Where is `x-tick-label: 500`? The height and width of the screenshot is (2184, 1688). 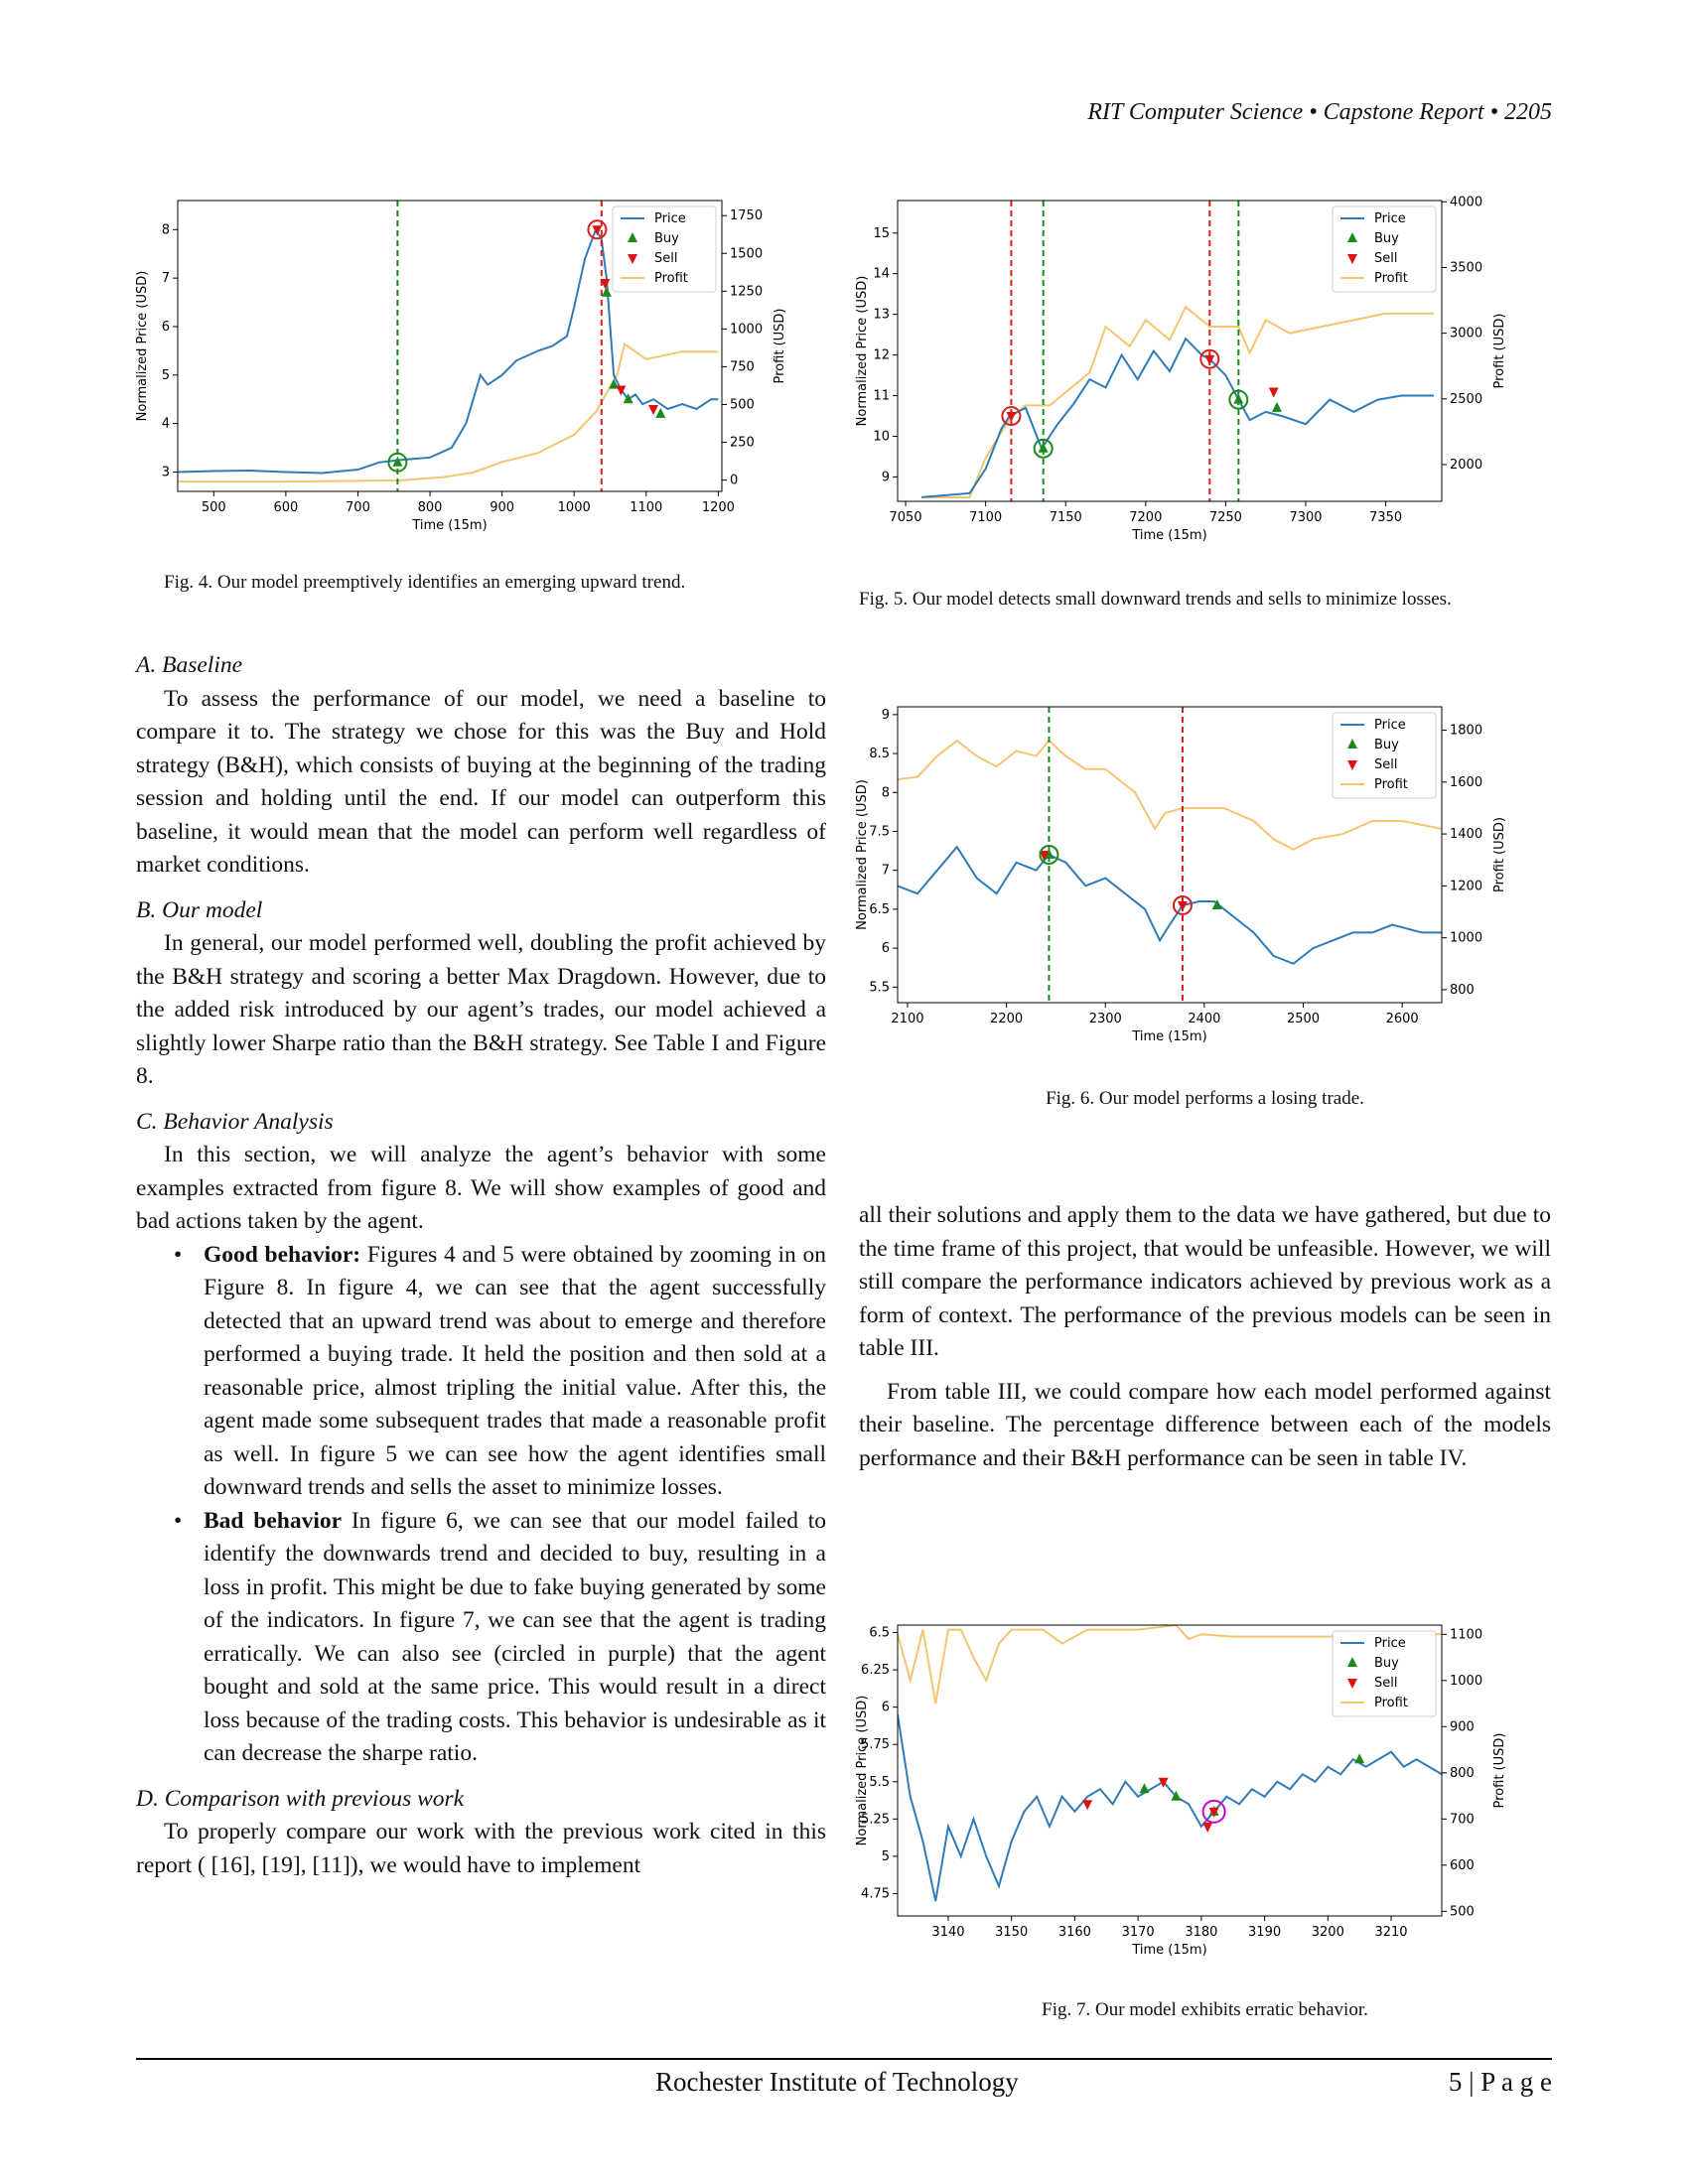
x-tick-label: 500 is located at coordinates (214, 507).